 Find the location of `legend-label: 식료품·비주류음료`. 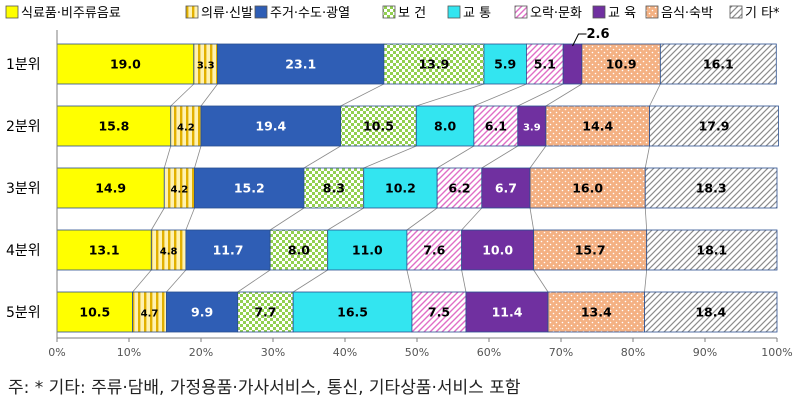

legend-label: 식료품·비주류음료 is located at coordinates (71, 13).